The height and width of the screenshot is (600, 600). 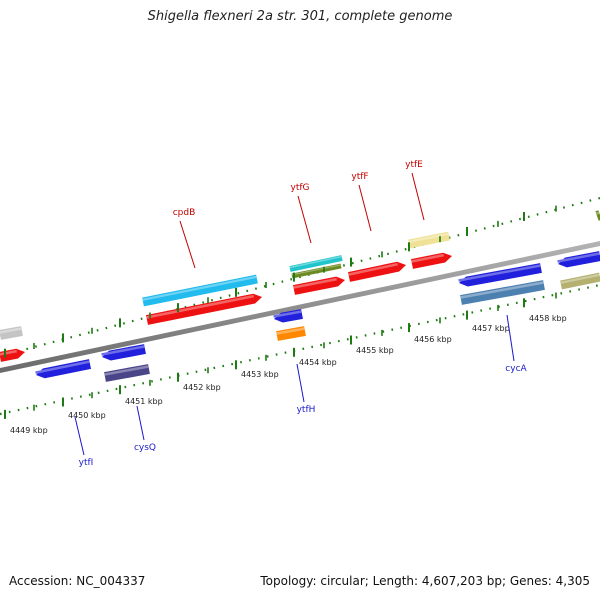 What do you see at coordinates (359, 177) in the screenshot?
I see `gene-label-ytfF: ytfF` at bounding box center [359, 177].